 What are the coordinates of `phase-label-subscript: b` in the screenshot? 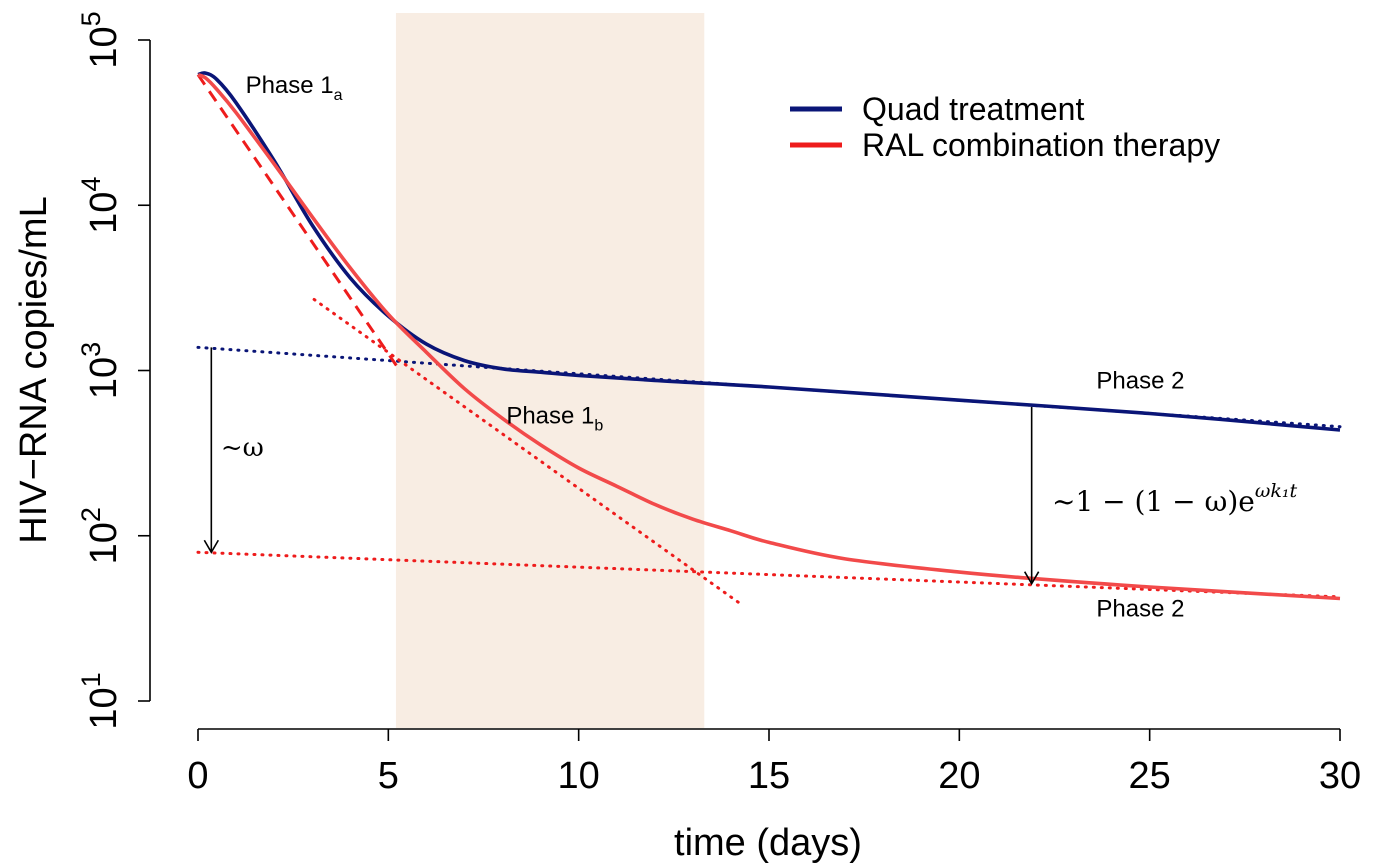 It's located at (598, 425).